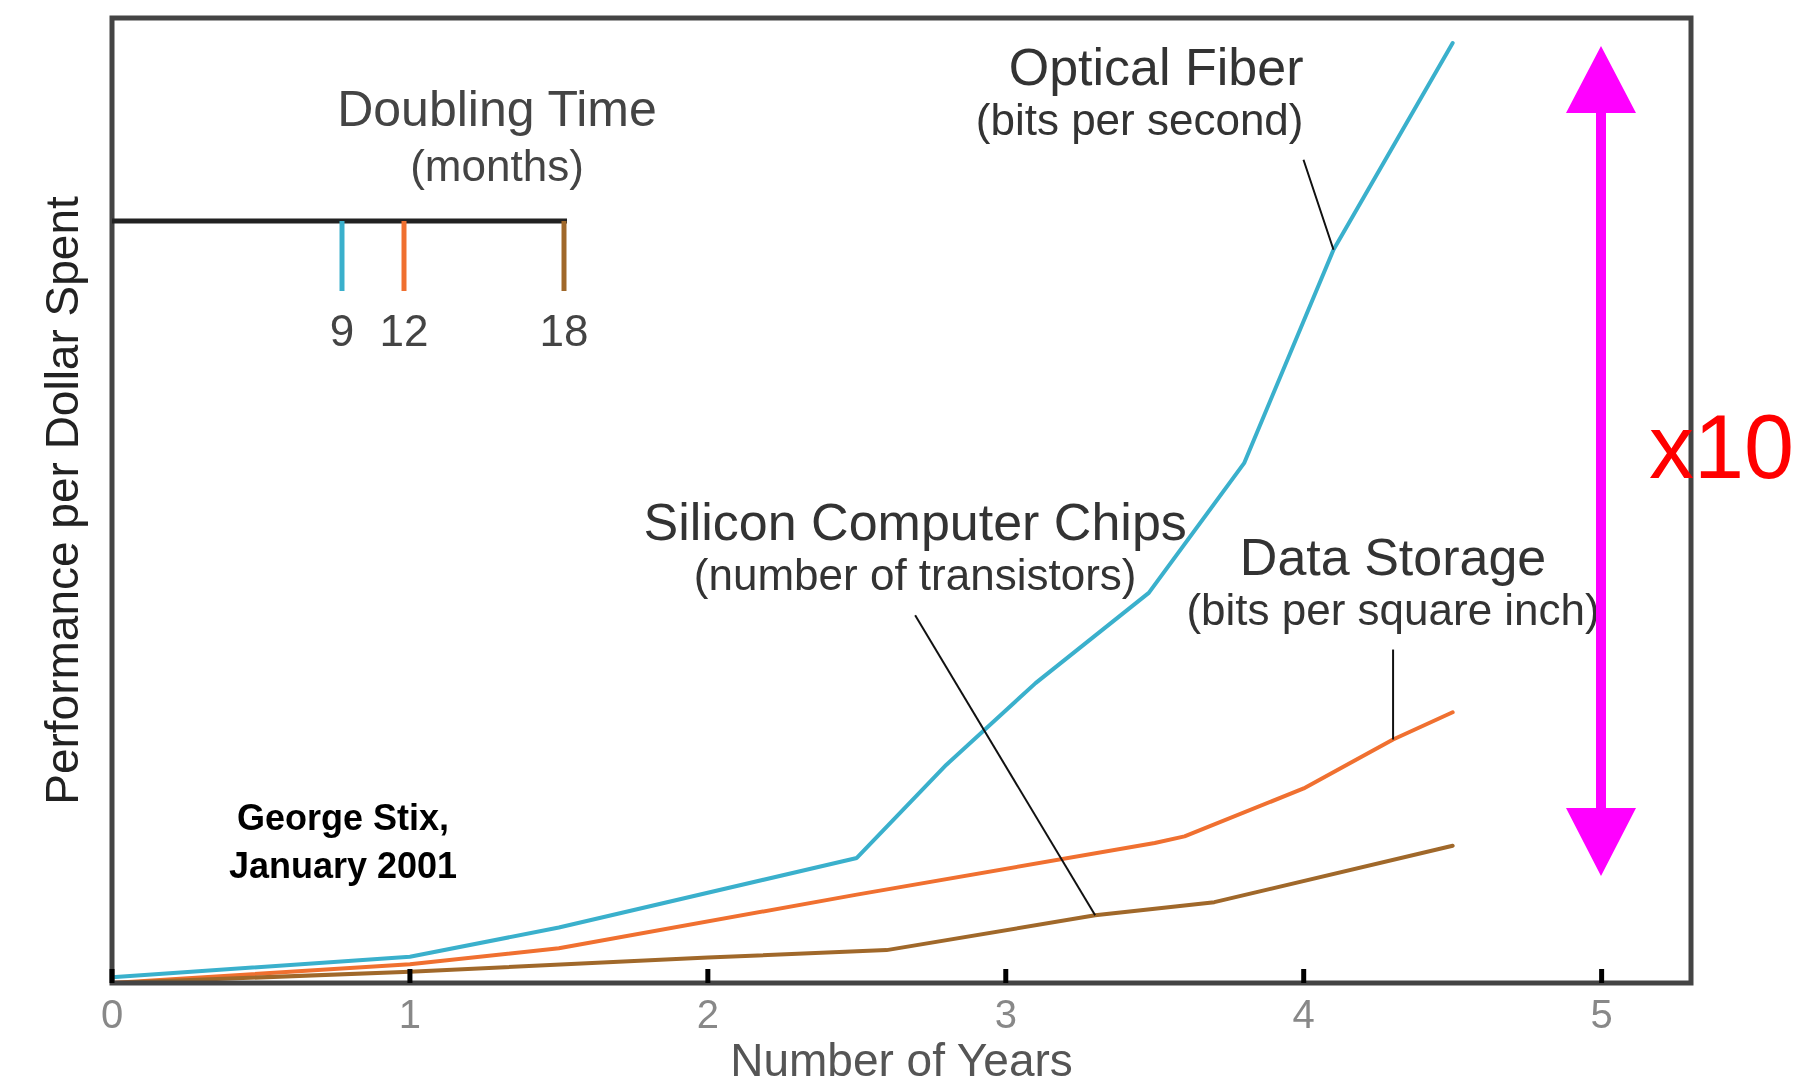 The width and height of the screenshot is (1804, 1081). What do you see at coordinates (901, 1057) in the screenshot?
I see `x-axis-title: Number of Years` at bounding box center [901, 1057].